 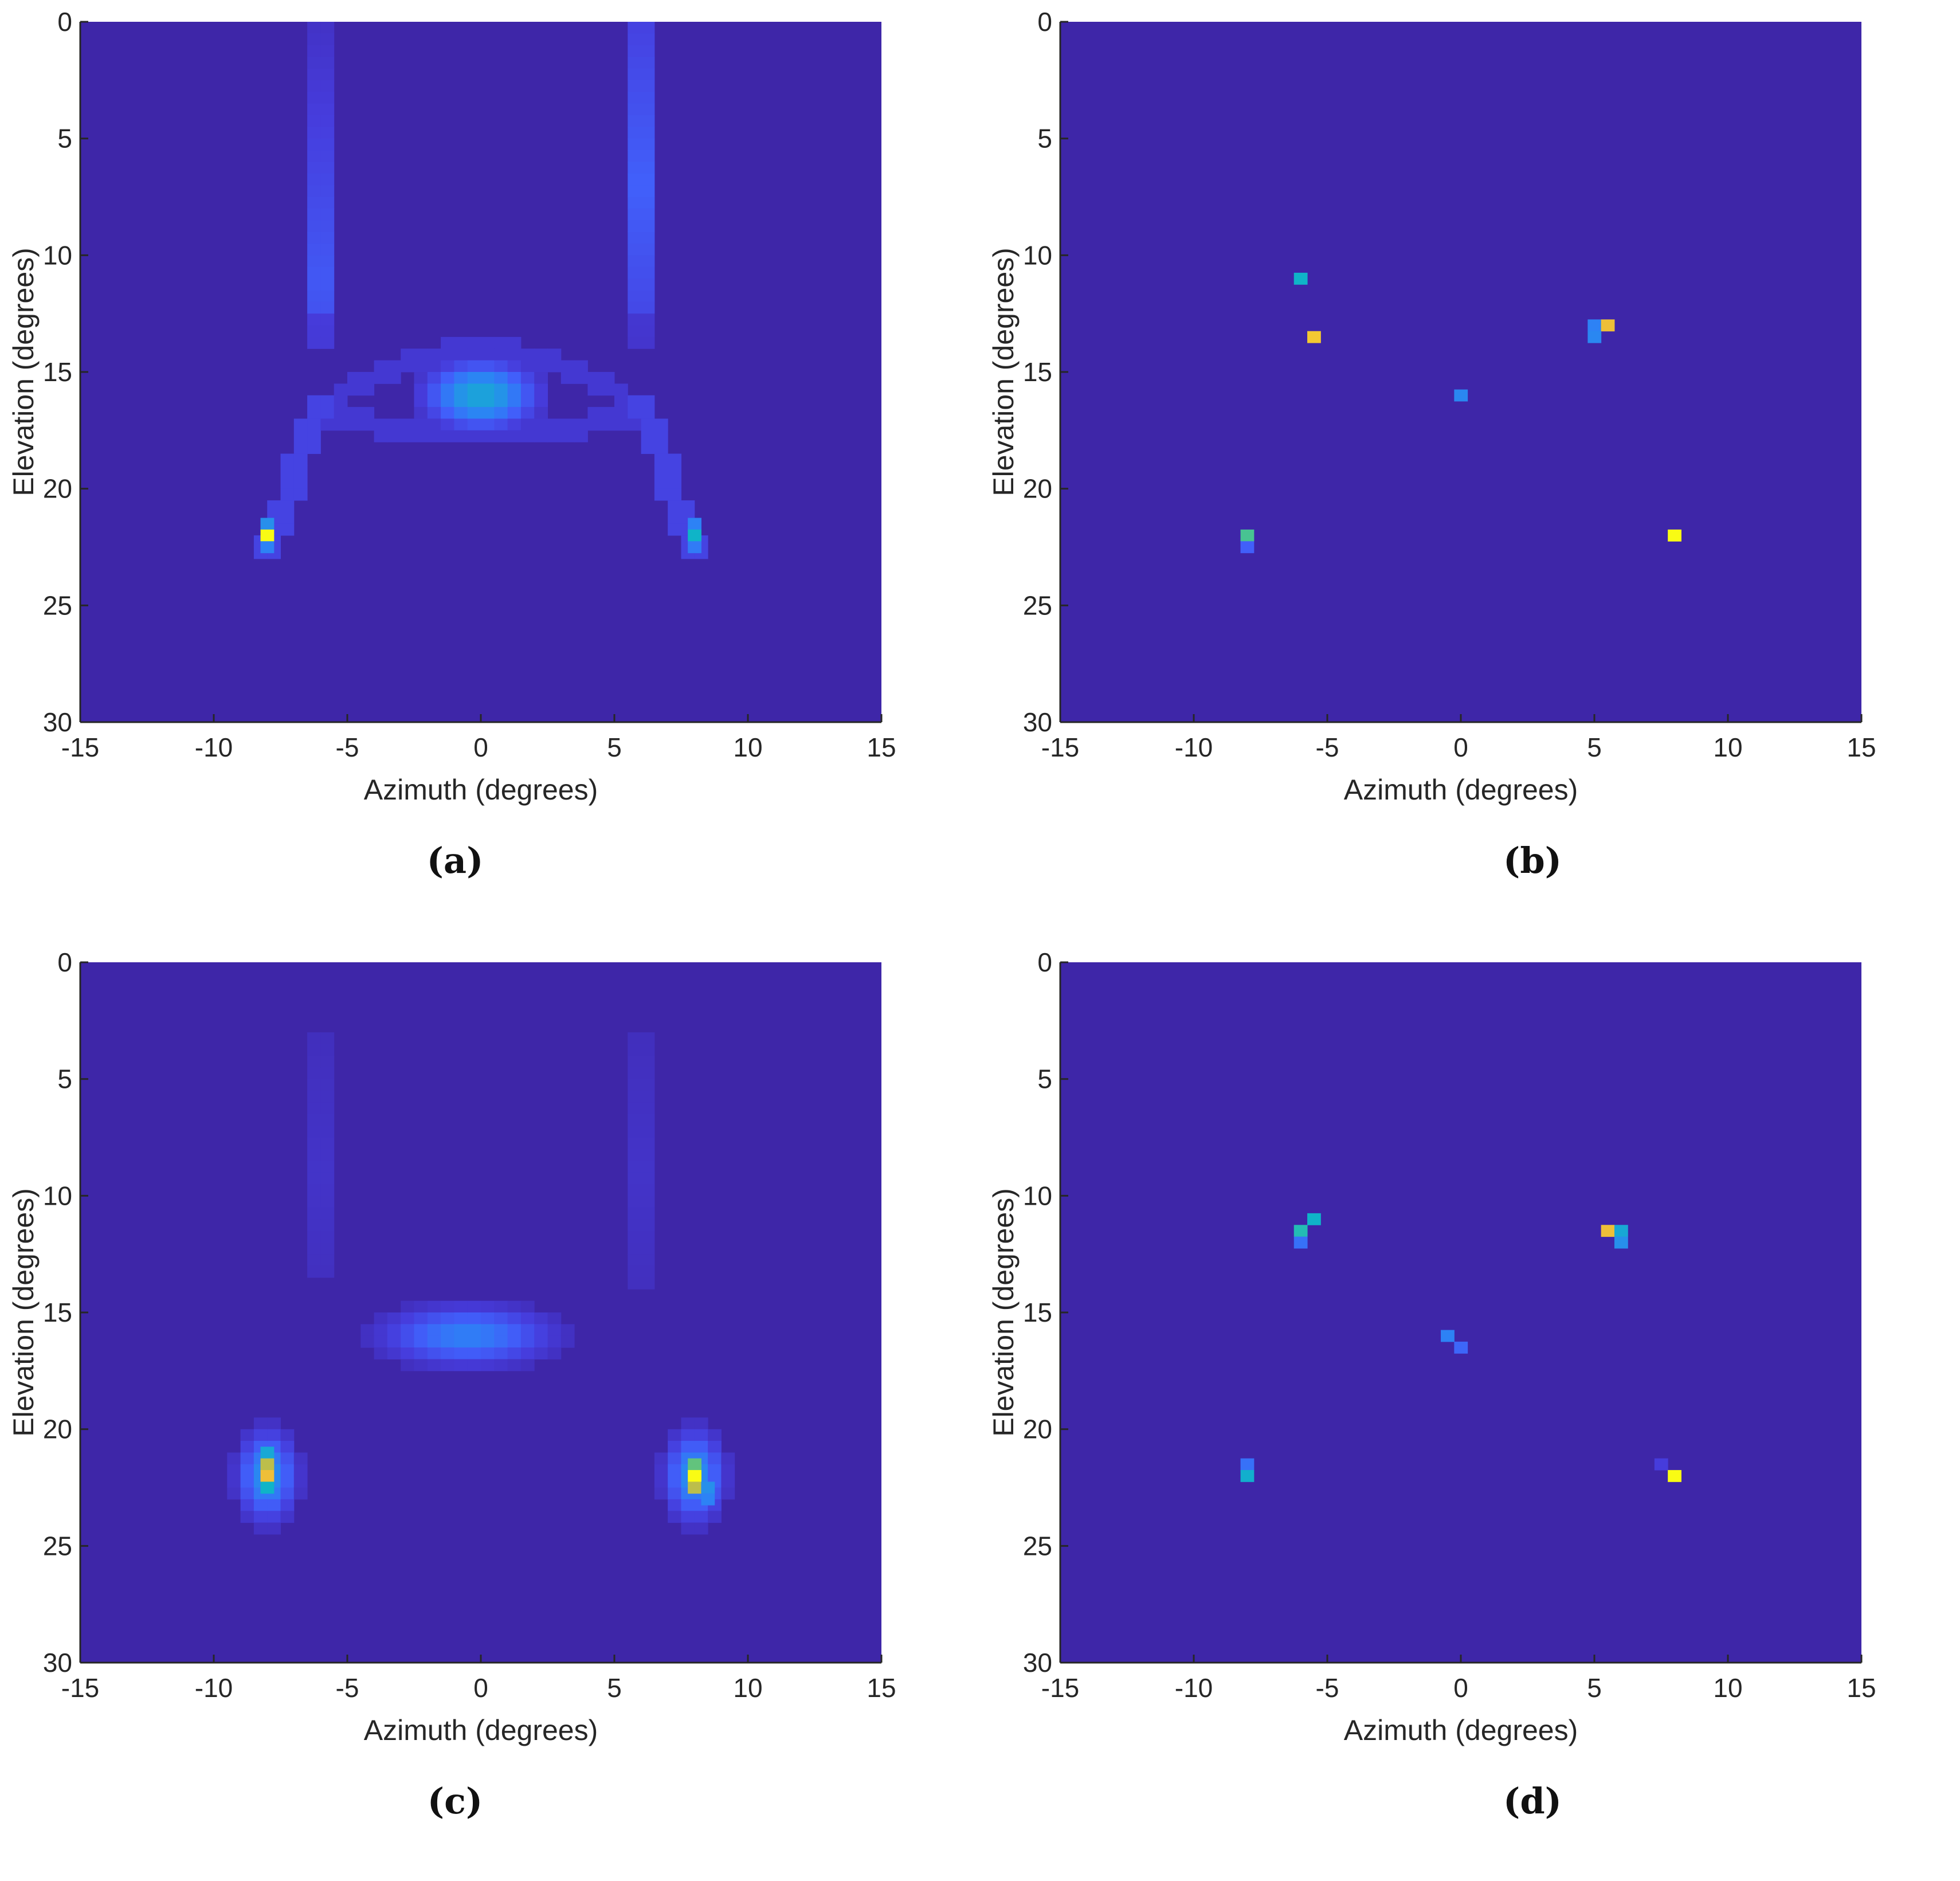 I want to click on x-axis-title-b: Azimuth (degrees), so click(x=1461, y=790).